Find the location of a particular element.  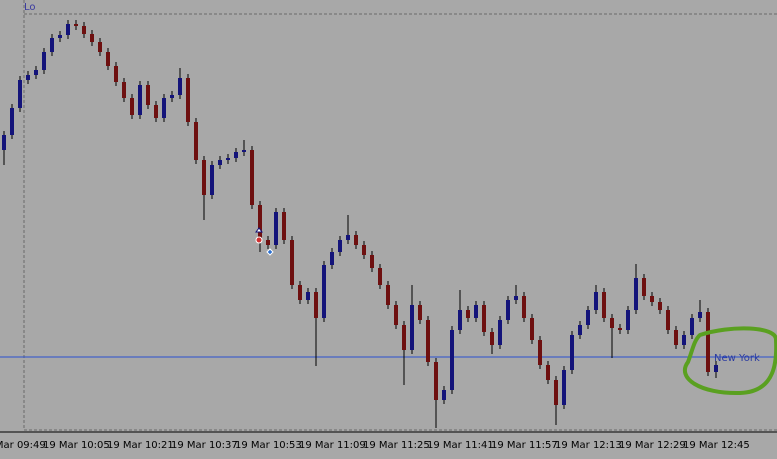

x-tick-label: 19 Mar 12:45 is located at coordinates (716, 445).